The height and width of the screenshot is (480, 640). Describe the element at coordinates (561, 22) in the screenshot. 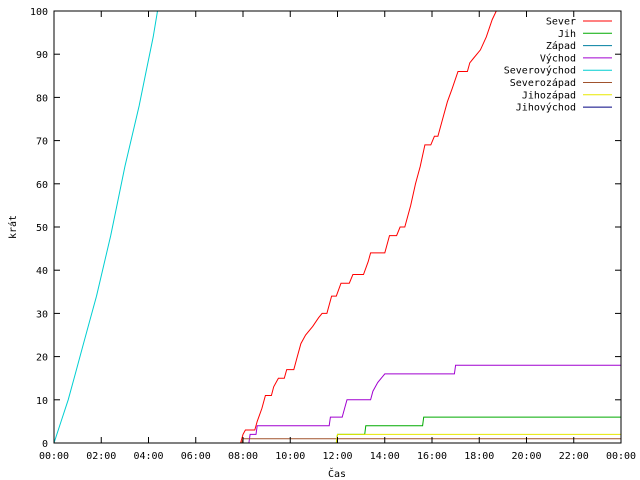

I see `legend-label: Sever` at that location.